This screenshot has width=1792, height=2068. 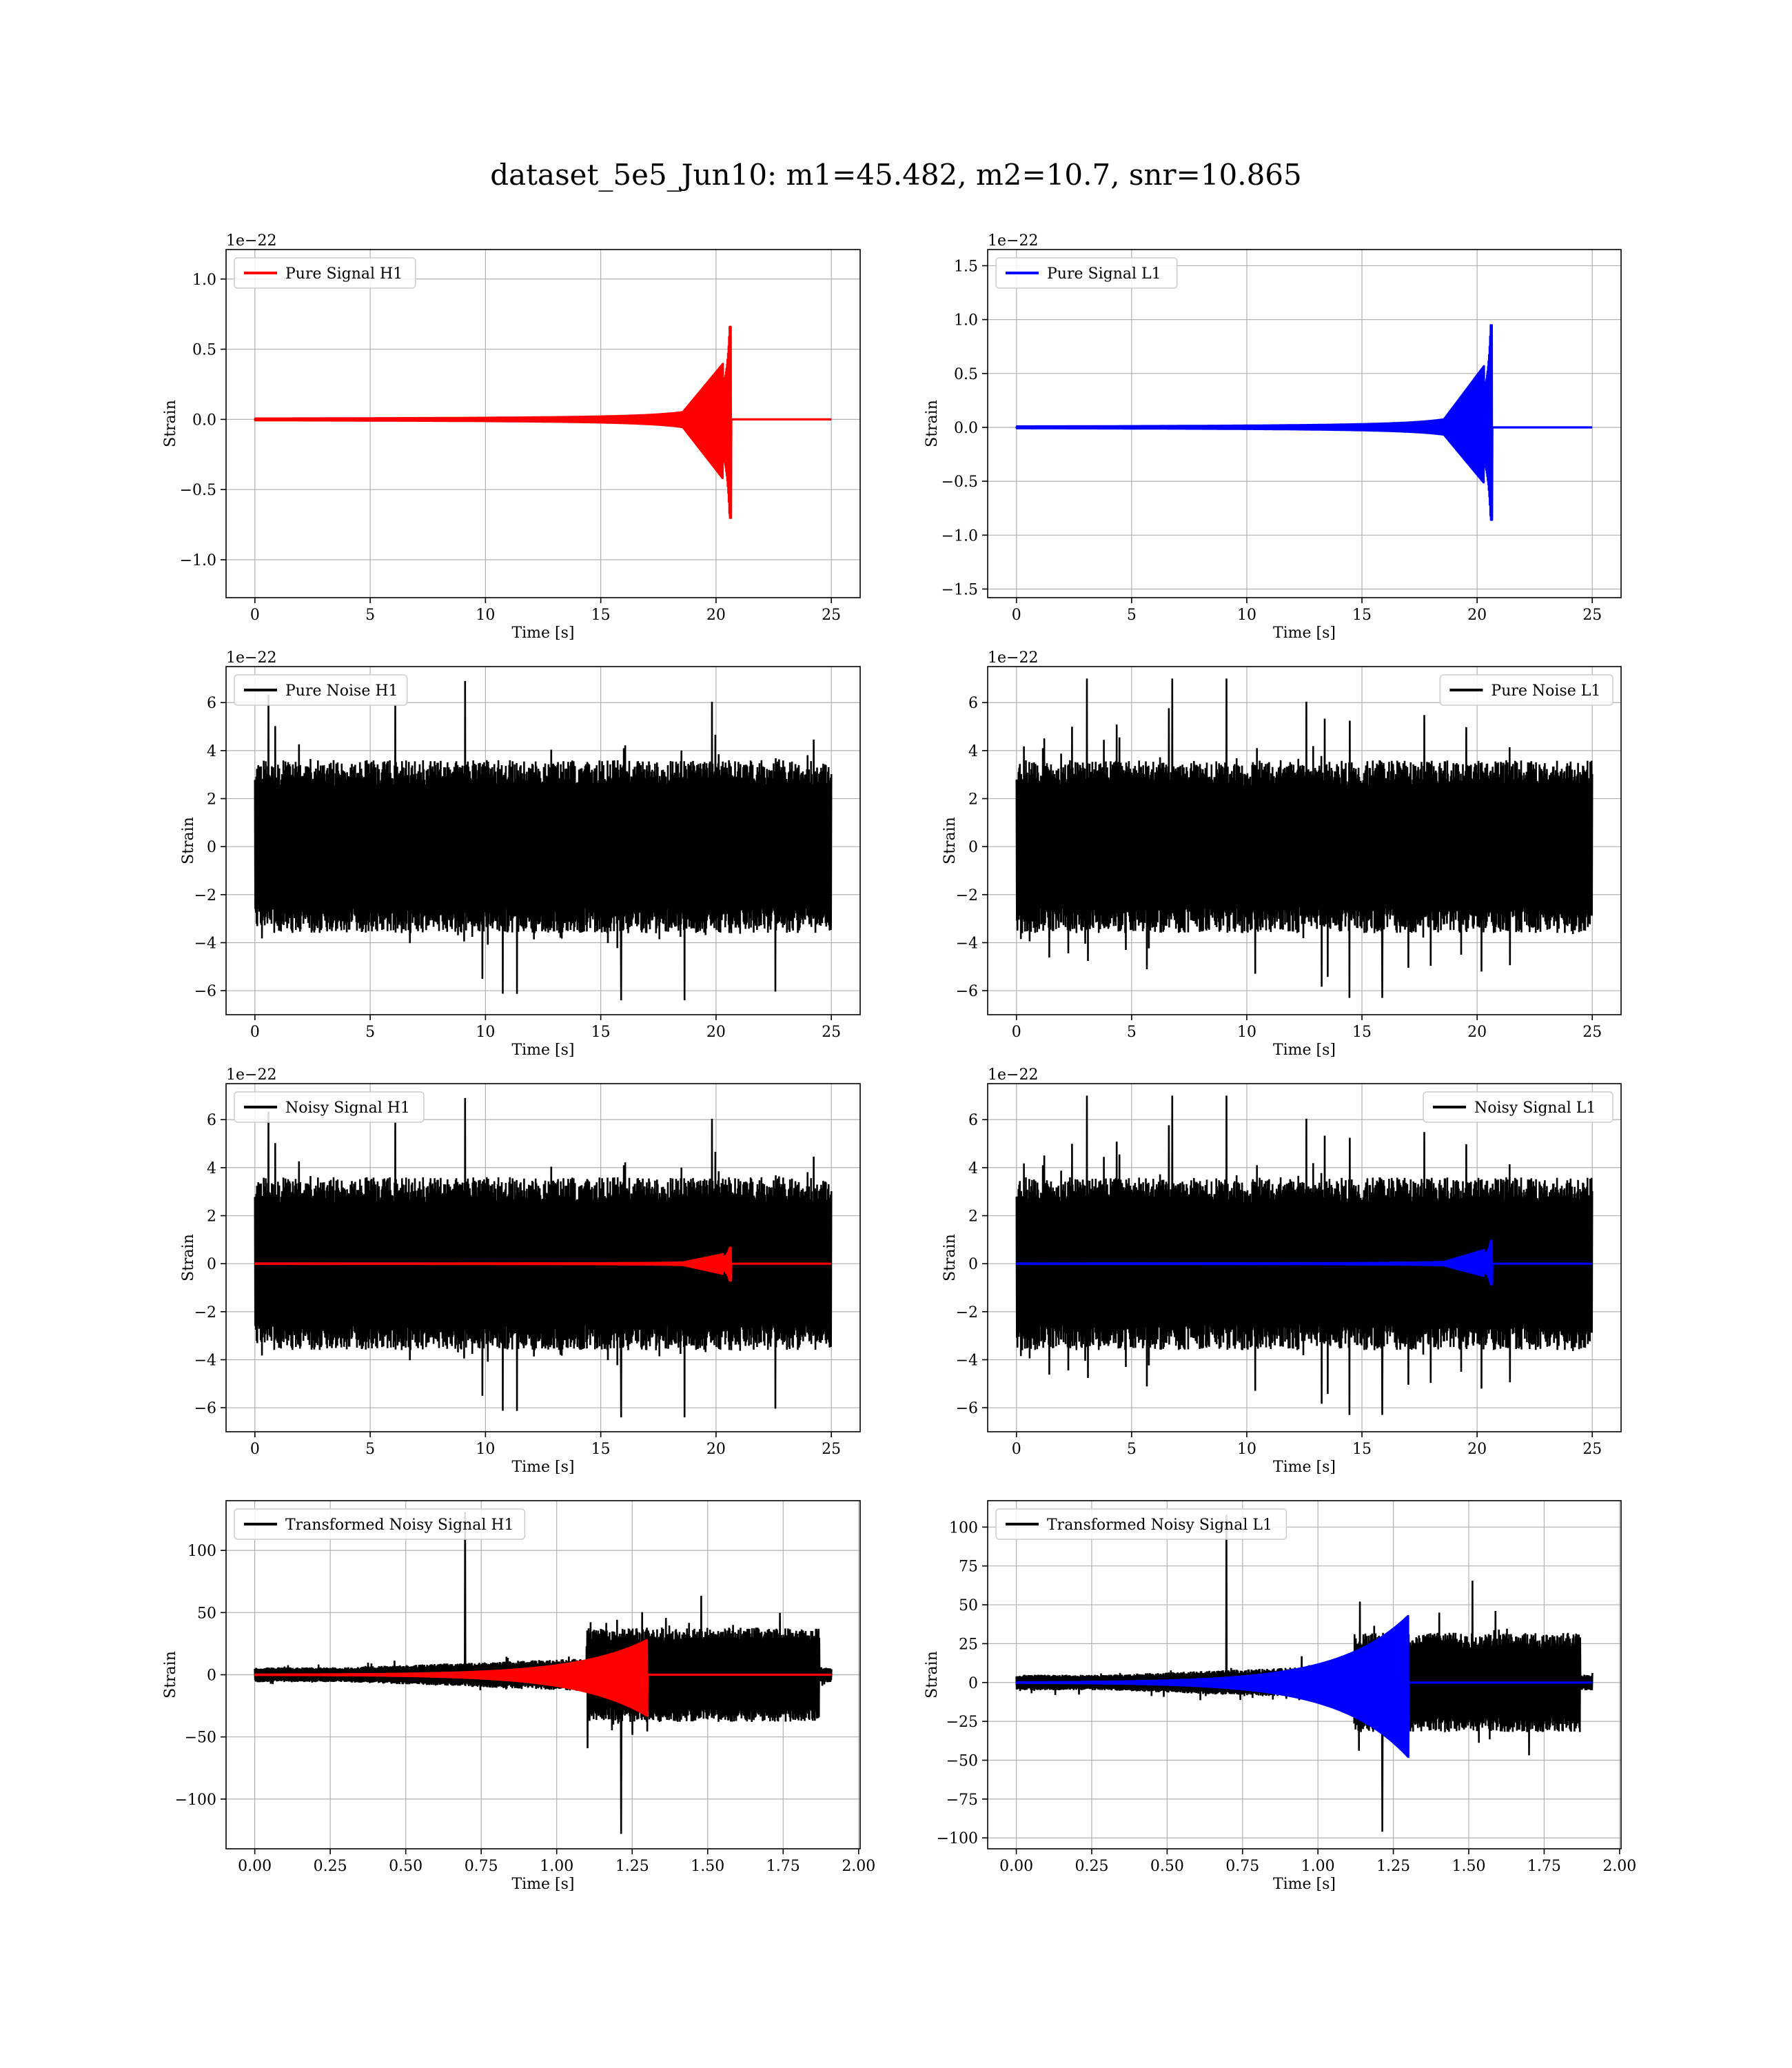 I want to click on y-tick-label: 100, so click(x=963, y=1528).